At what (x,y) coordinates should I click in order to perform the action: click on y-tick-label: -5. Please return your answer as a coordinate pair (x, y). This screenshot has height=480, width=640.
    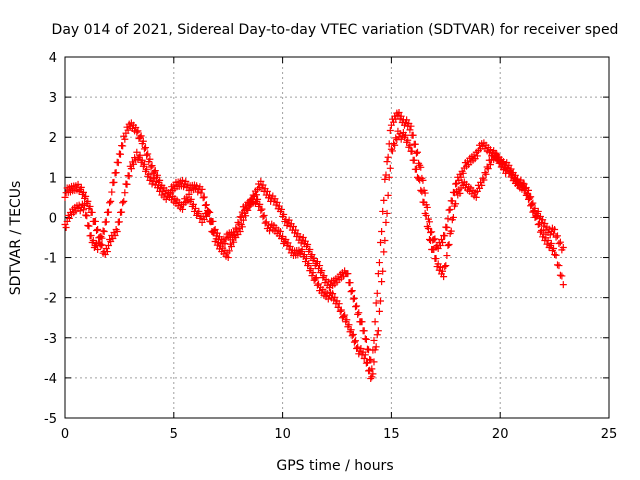
    Looking at the image, I should click on (50, 419).